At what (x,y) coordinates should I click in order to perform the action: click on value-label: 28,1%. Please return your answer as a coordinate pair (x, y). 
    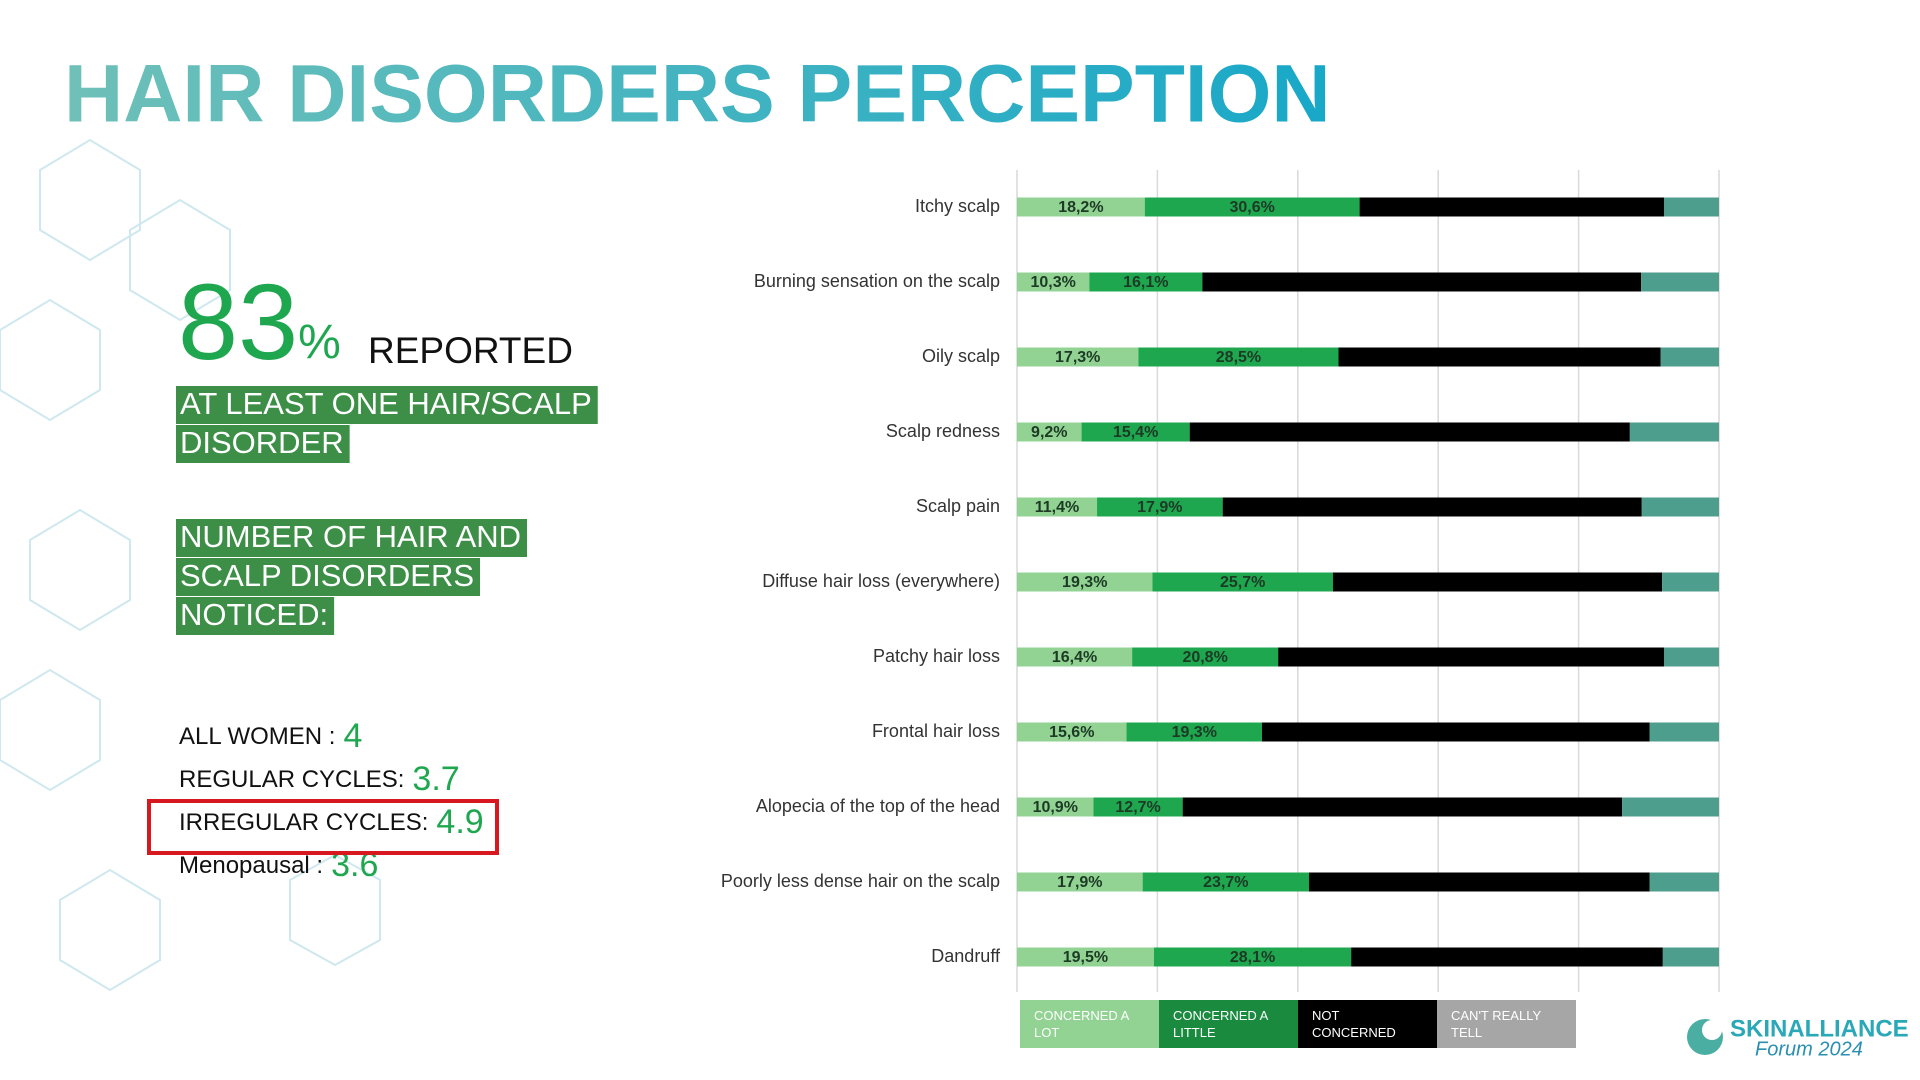
    Looking at the image, I should click on (1252, 957).